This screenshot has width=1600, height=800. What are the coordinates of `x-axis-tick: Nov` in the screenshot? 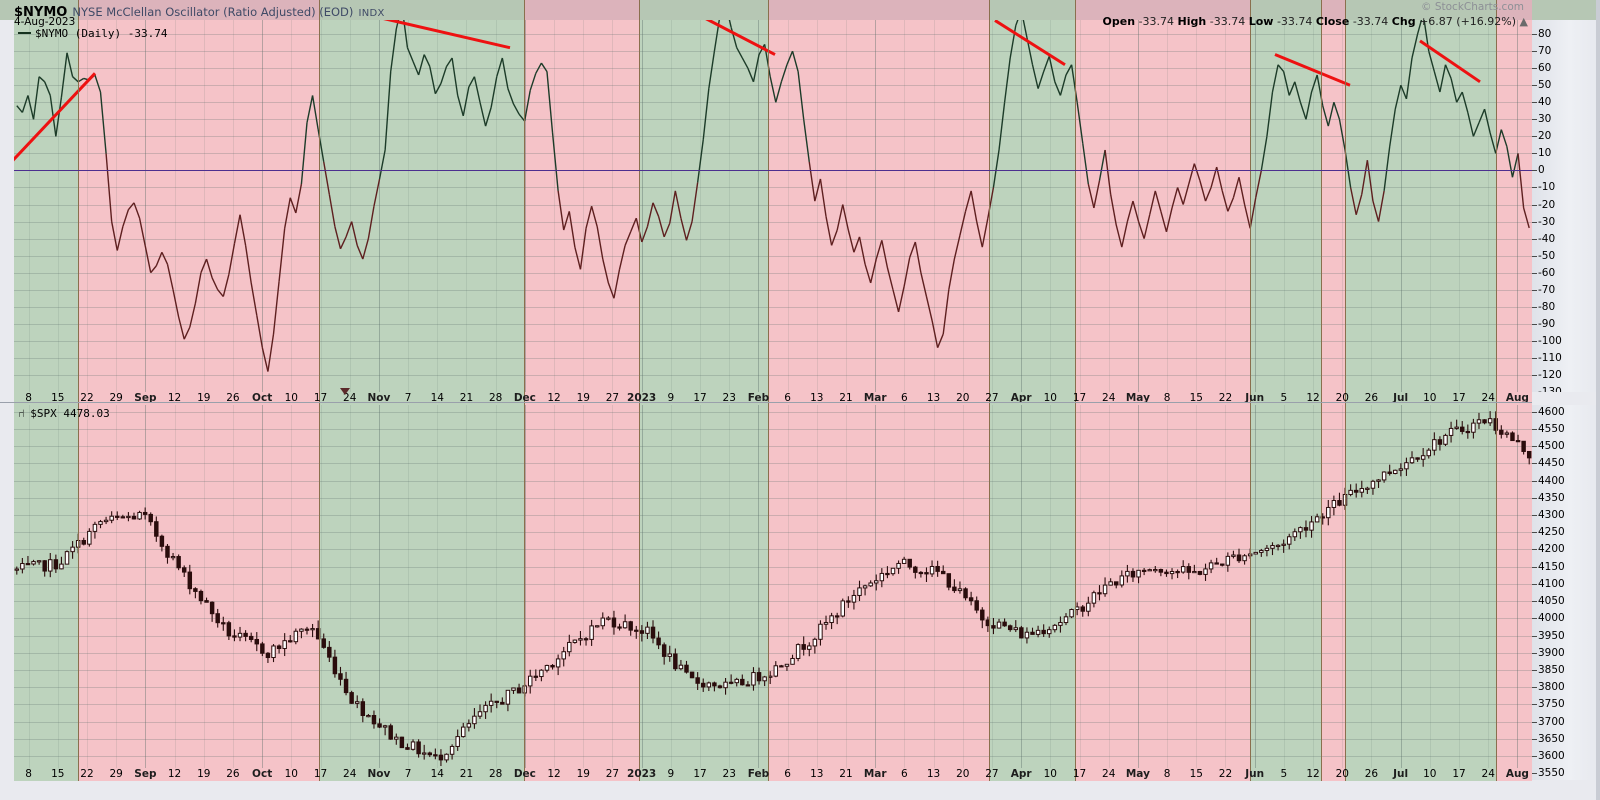 It's located at (379, 398).